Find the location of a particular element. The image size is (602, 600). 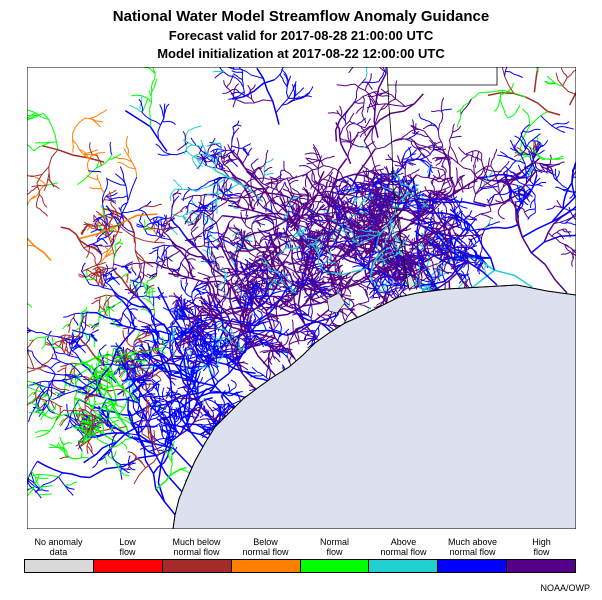

legend-swatch is located at coordinates (128, 566).